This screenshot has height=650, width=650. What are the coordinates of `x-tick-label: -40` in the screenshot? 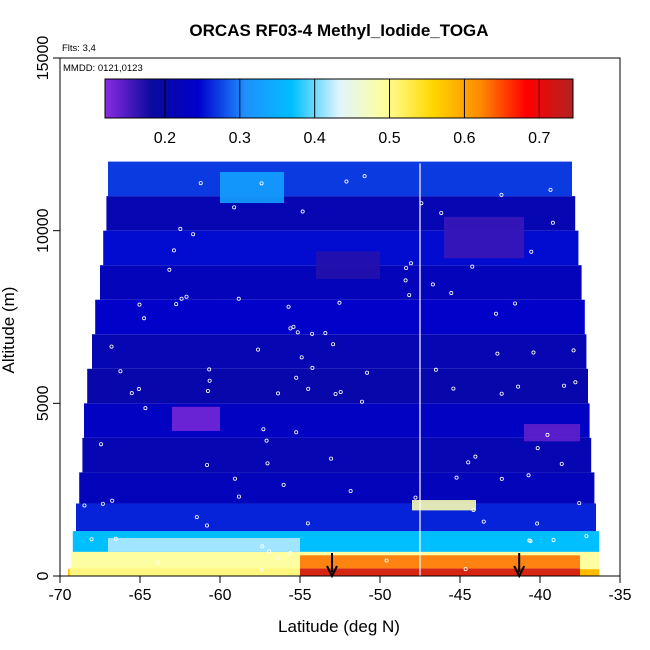 It's located at (539, 595).